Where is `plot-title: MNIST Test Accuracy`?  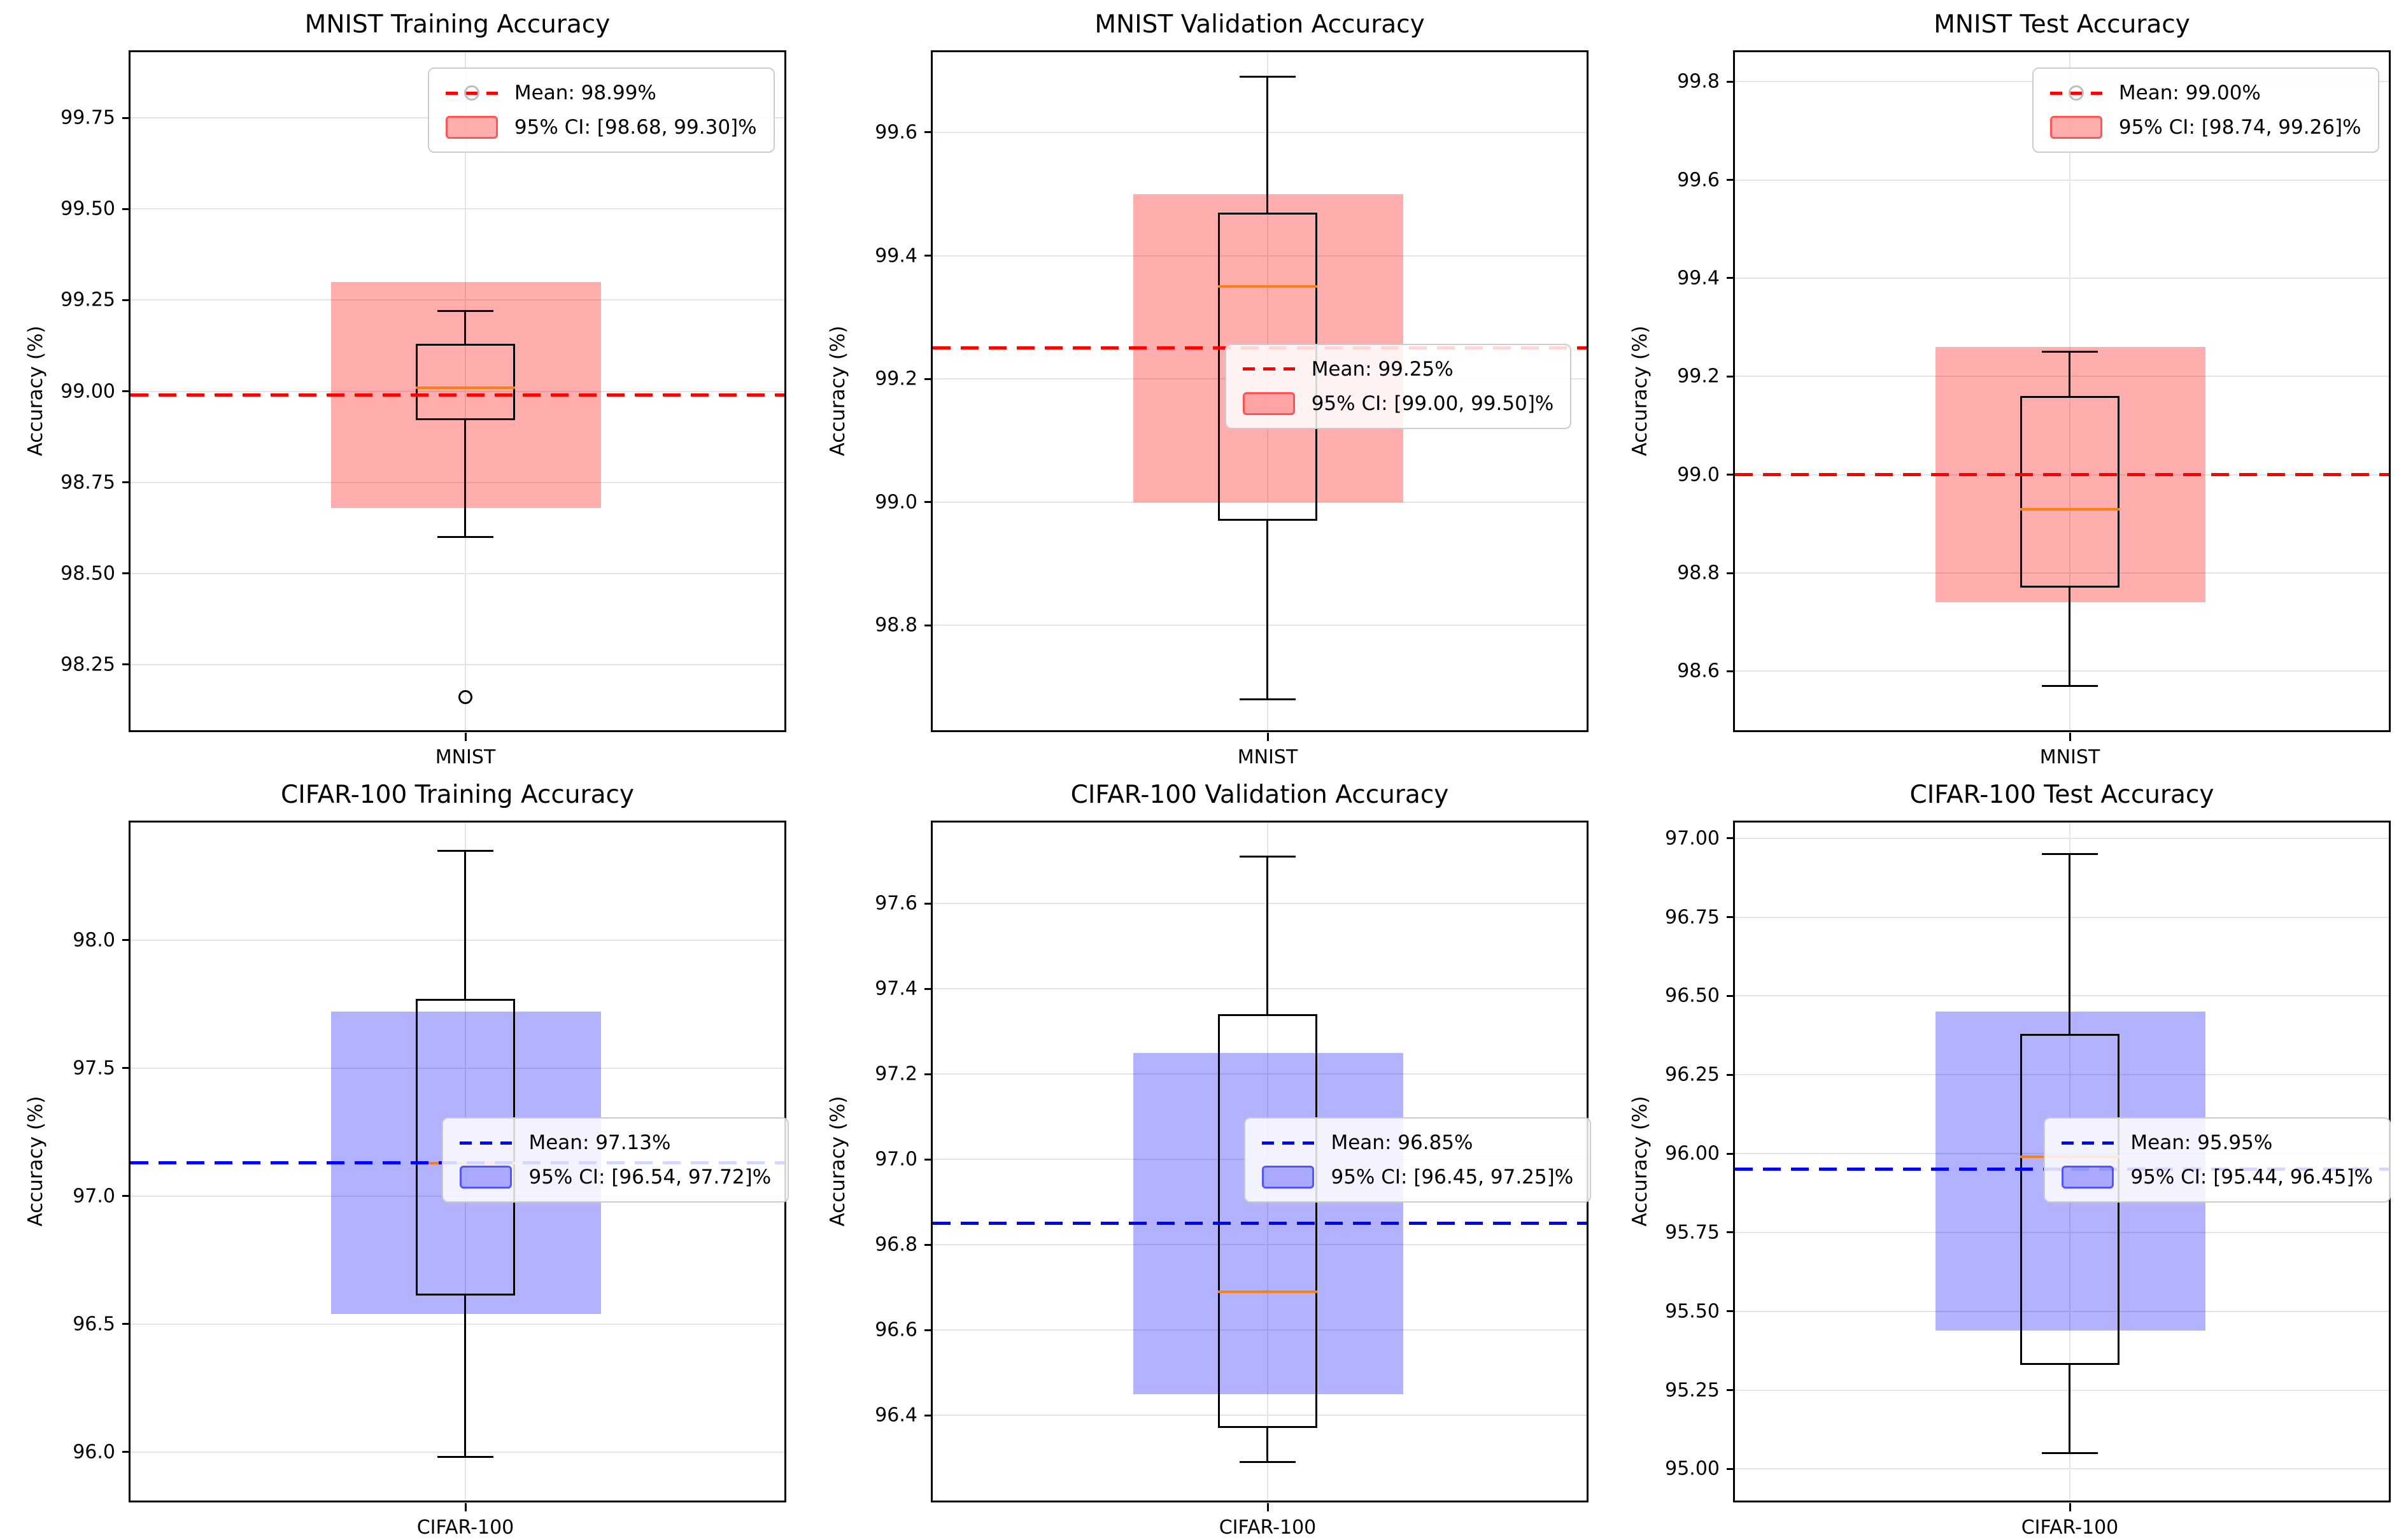 plot-title: MNIST Test Accuracy is located at coordinates (2062, 24).